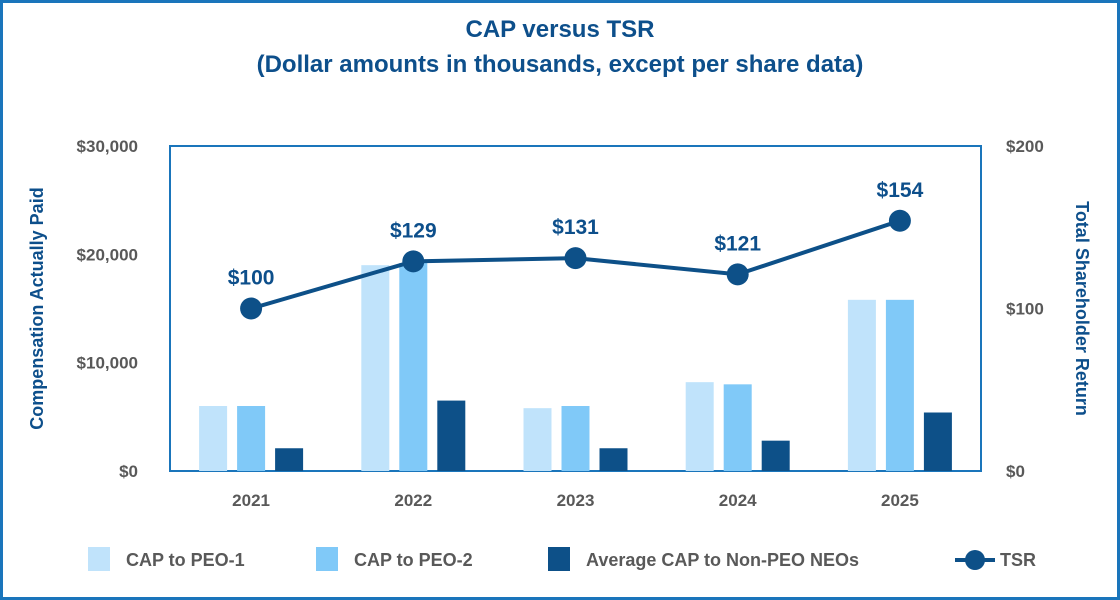 This screenshot has height=600, width=1120. What do you see at coordinates (1082, 308) in the screenshot?
I see `right-axis-title: Total Shareholder Return` at bounding box center [1082, 308].